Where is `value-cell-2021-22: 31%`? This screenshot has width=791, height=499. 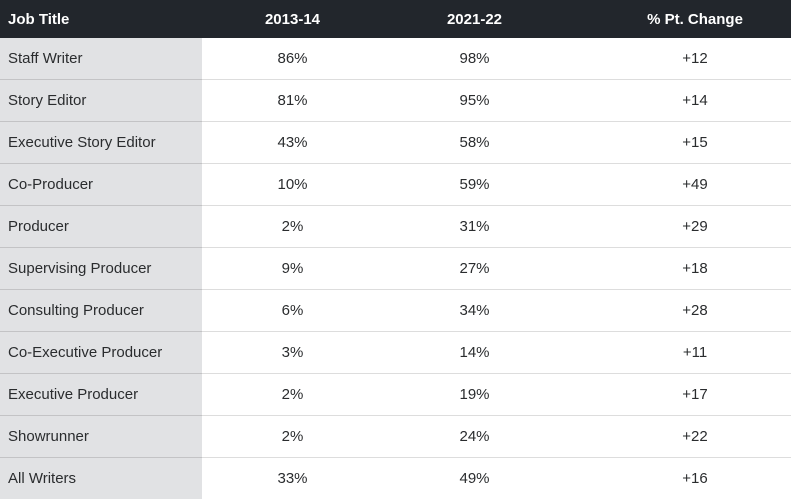 value-cell-2021-22: 31% is located at coordinates (474, 227).